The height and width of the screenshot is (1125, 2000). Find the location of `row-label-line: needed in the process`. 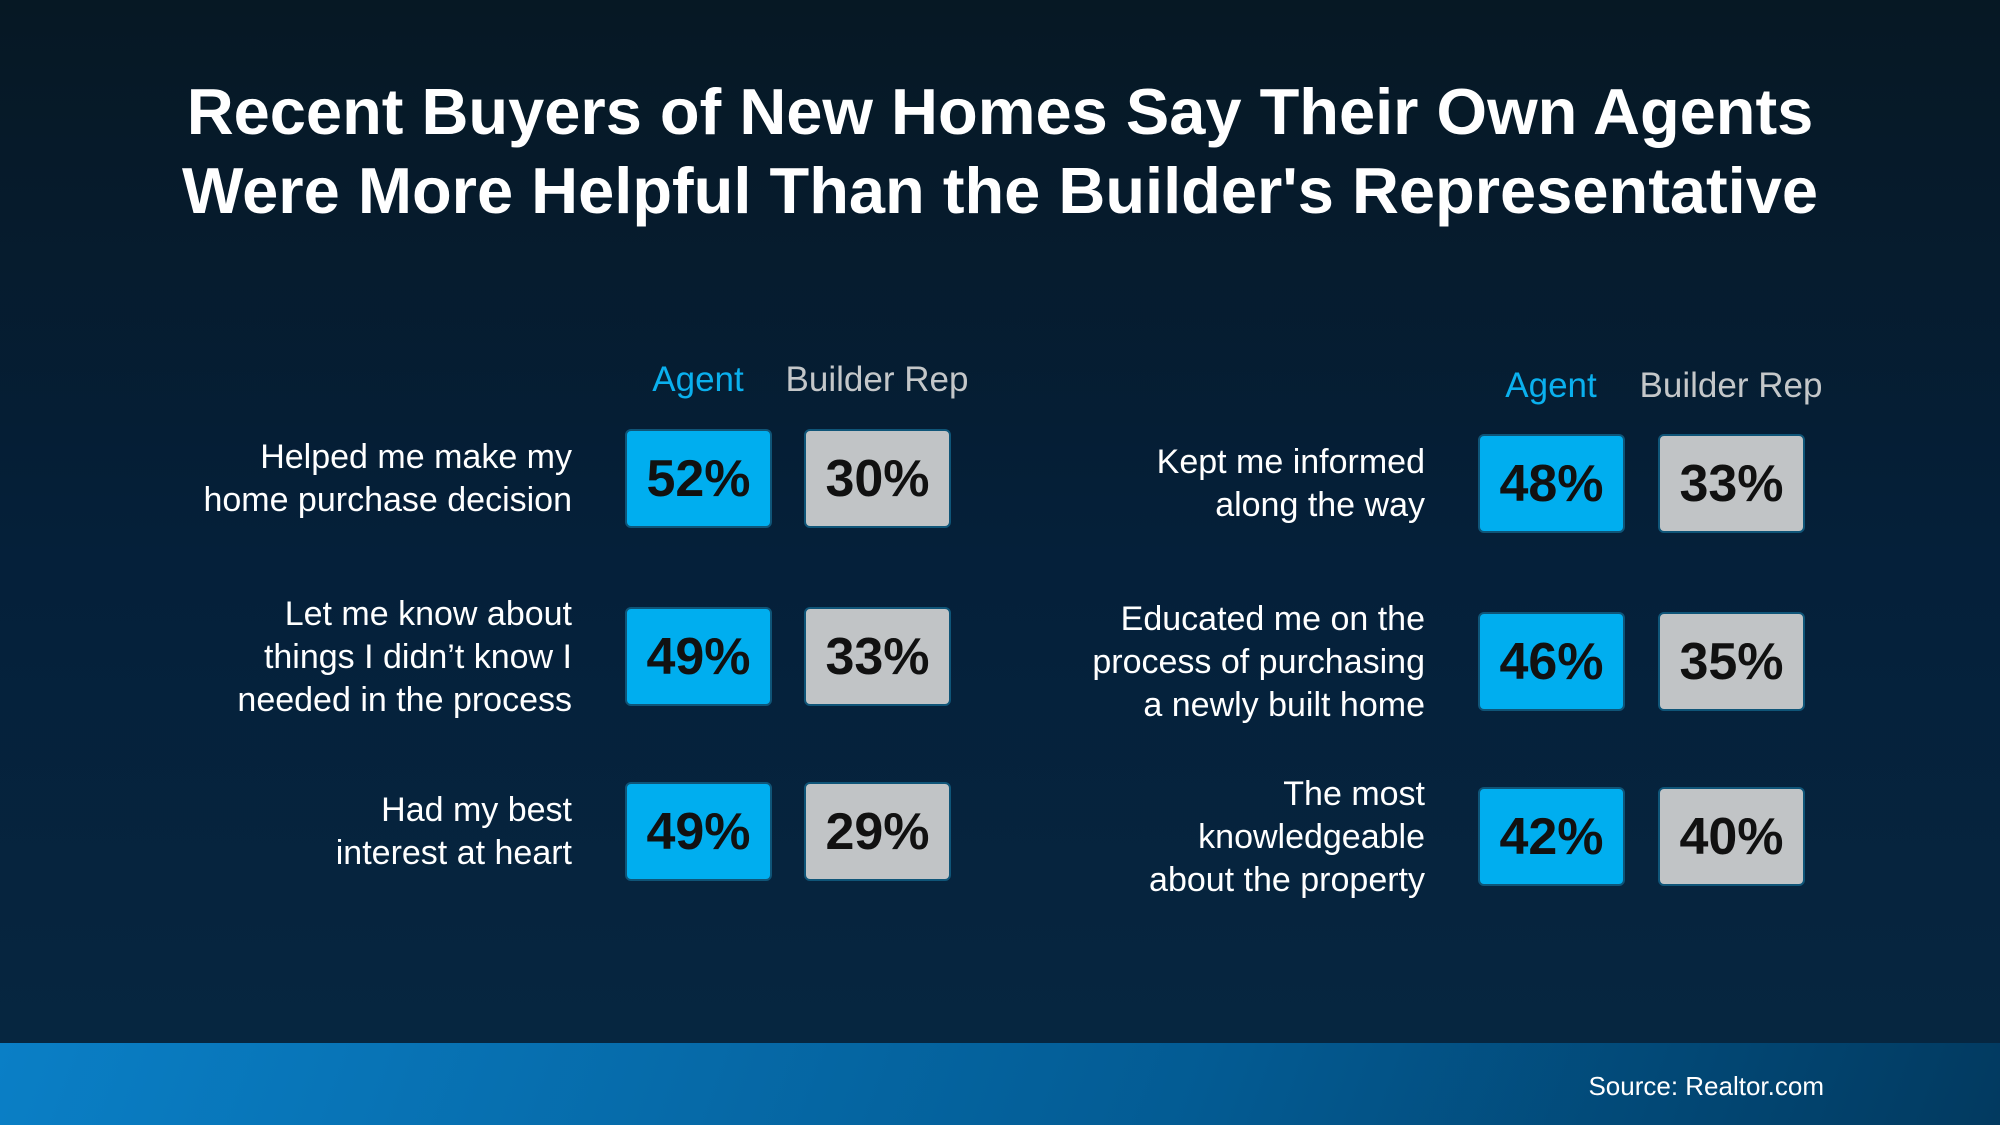

row-label-line: needed in the process is located at coordinates (404, 699).